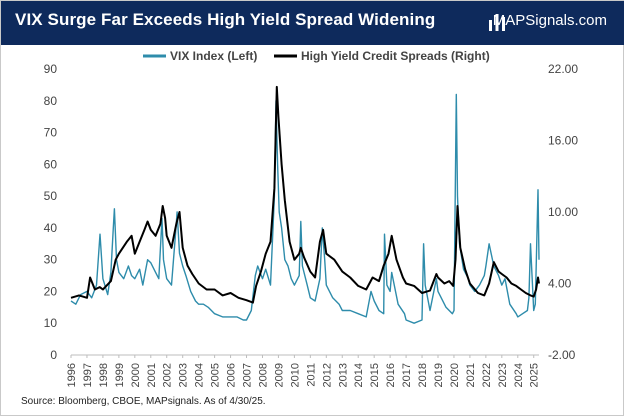 The image size is (624, 416). I want to click on y-right-tick-label: 16.00, so click(563, 141).